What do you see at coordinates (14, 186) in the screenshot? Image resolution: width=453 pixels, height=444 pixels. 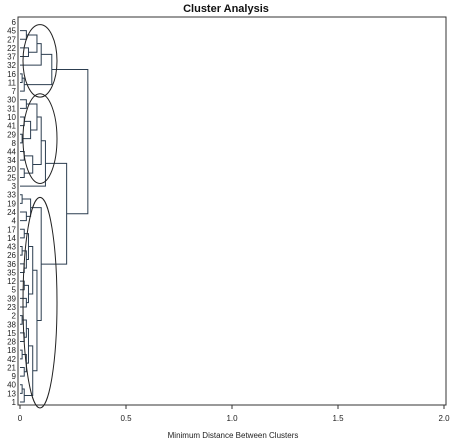 I see `leaf-label-3: 3` at bounding box center [14, 186].